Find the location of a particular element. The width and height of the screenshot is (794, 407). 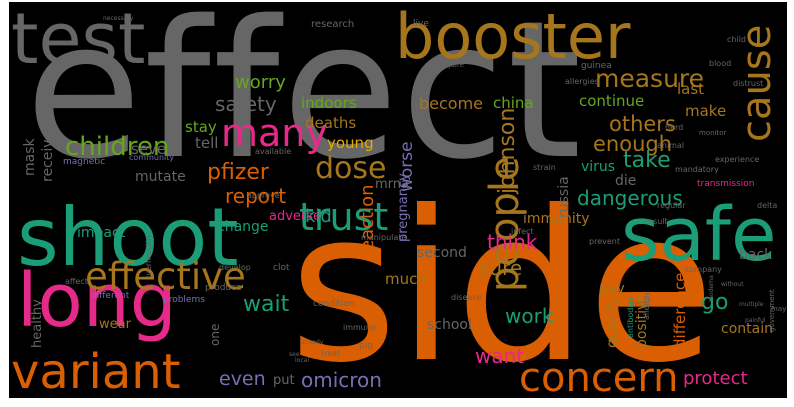

word-experience: experience is located at coordinates (737, 159).